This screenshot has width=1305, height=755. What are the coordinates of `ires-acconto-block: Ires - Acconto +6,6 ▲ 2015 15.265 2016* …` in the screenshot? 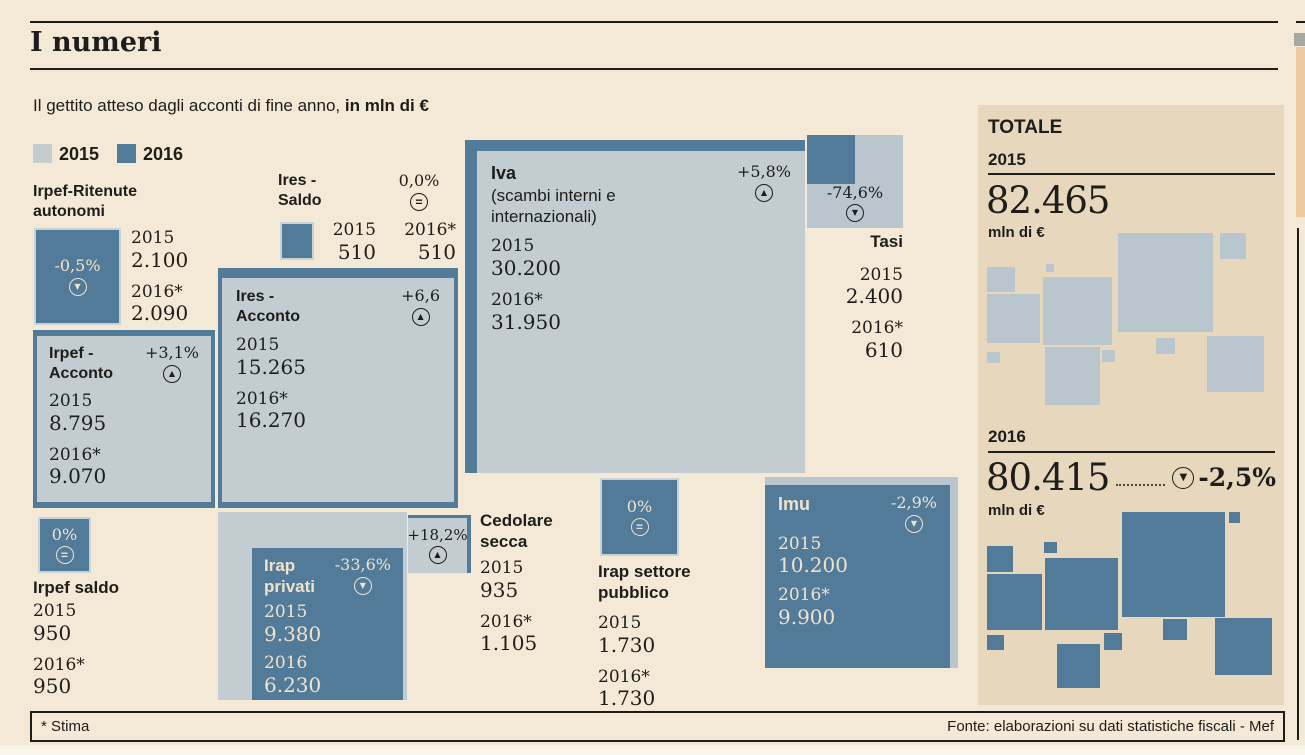 It's located at (338, 388).